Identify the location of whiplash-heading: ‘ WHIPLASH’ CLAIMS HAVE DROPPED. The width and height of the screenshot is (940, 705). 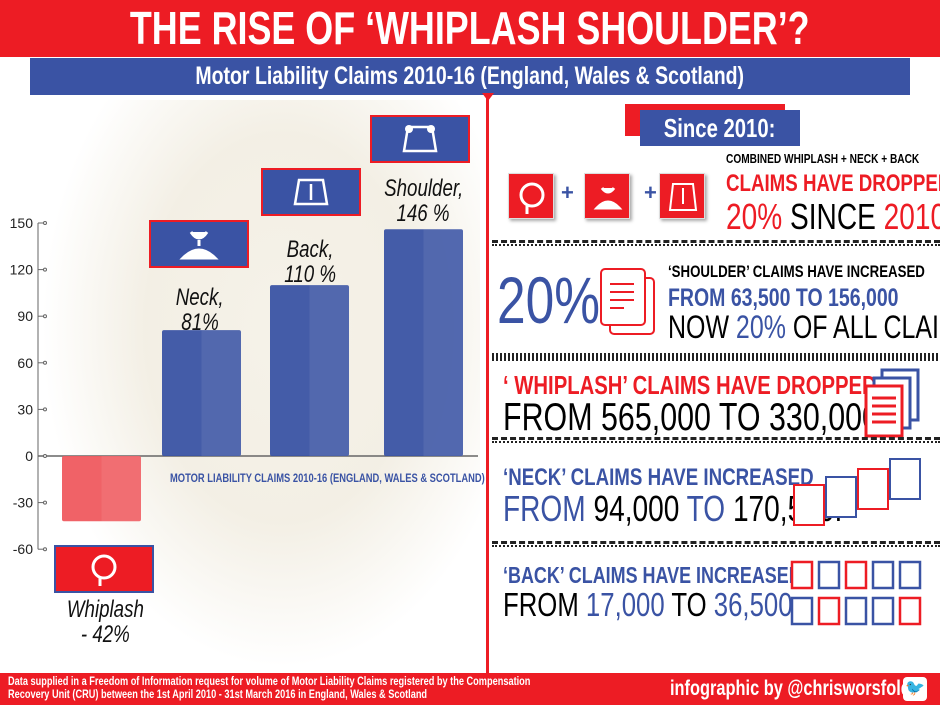
(690, 385).